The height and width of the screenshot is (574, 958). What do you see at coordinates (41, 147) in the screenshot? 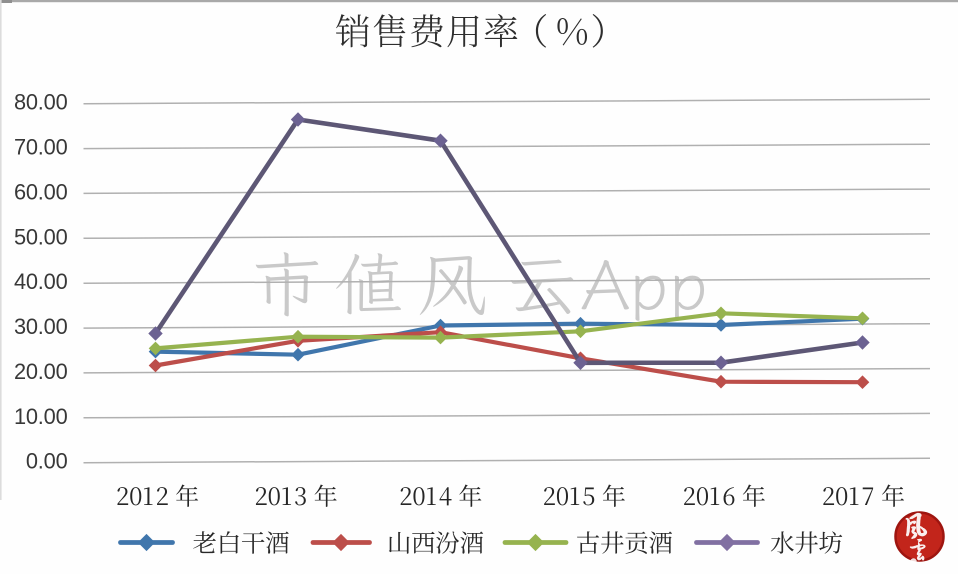
I see `svg-text: 70.00` at bounding box center [41, 147].